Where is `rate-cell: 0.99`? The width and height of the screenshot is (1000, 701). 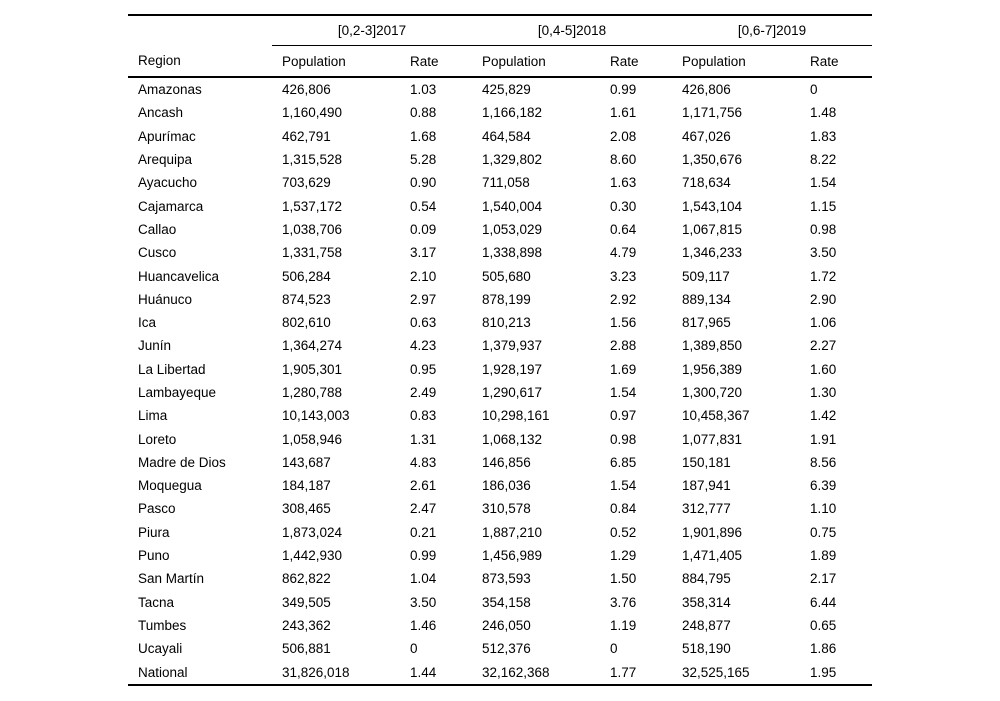 rate-cell: 0.99 is located at coordinates (423, 556).